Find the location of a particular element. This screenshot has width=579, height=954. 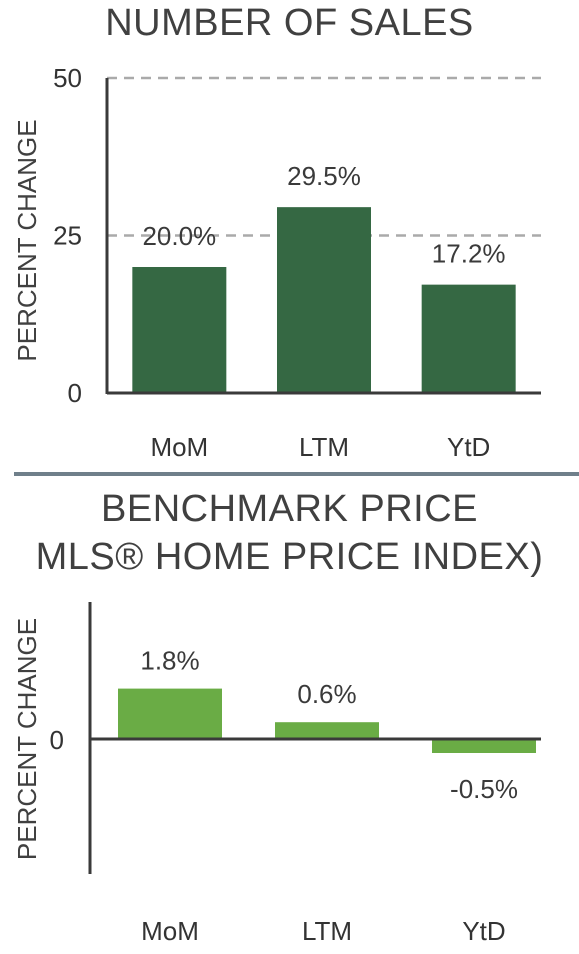

benchmark-chart-title-line1: BENCHMARK PRICE is located at coordinates (289, 509).